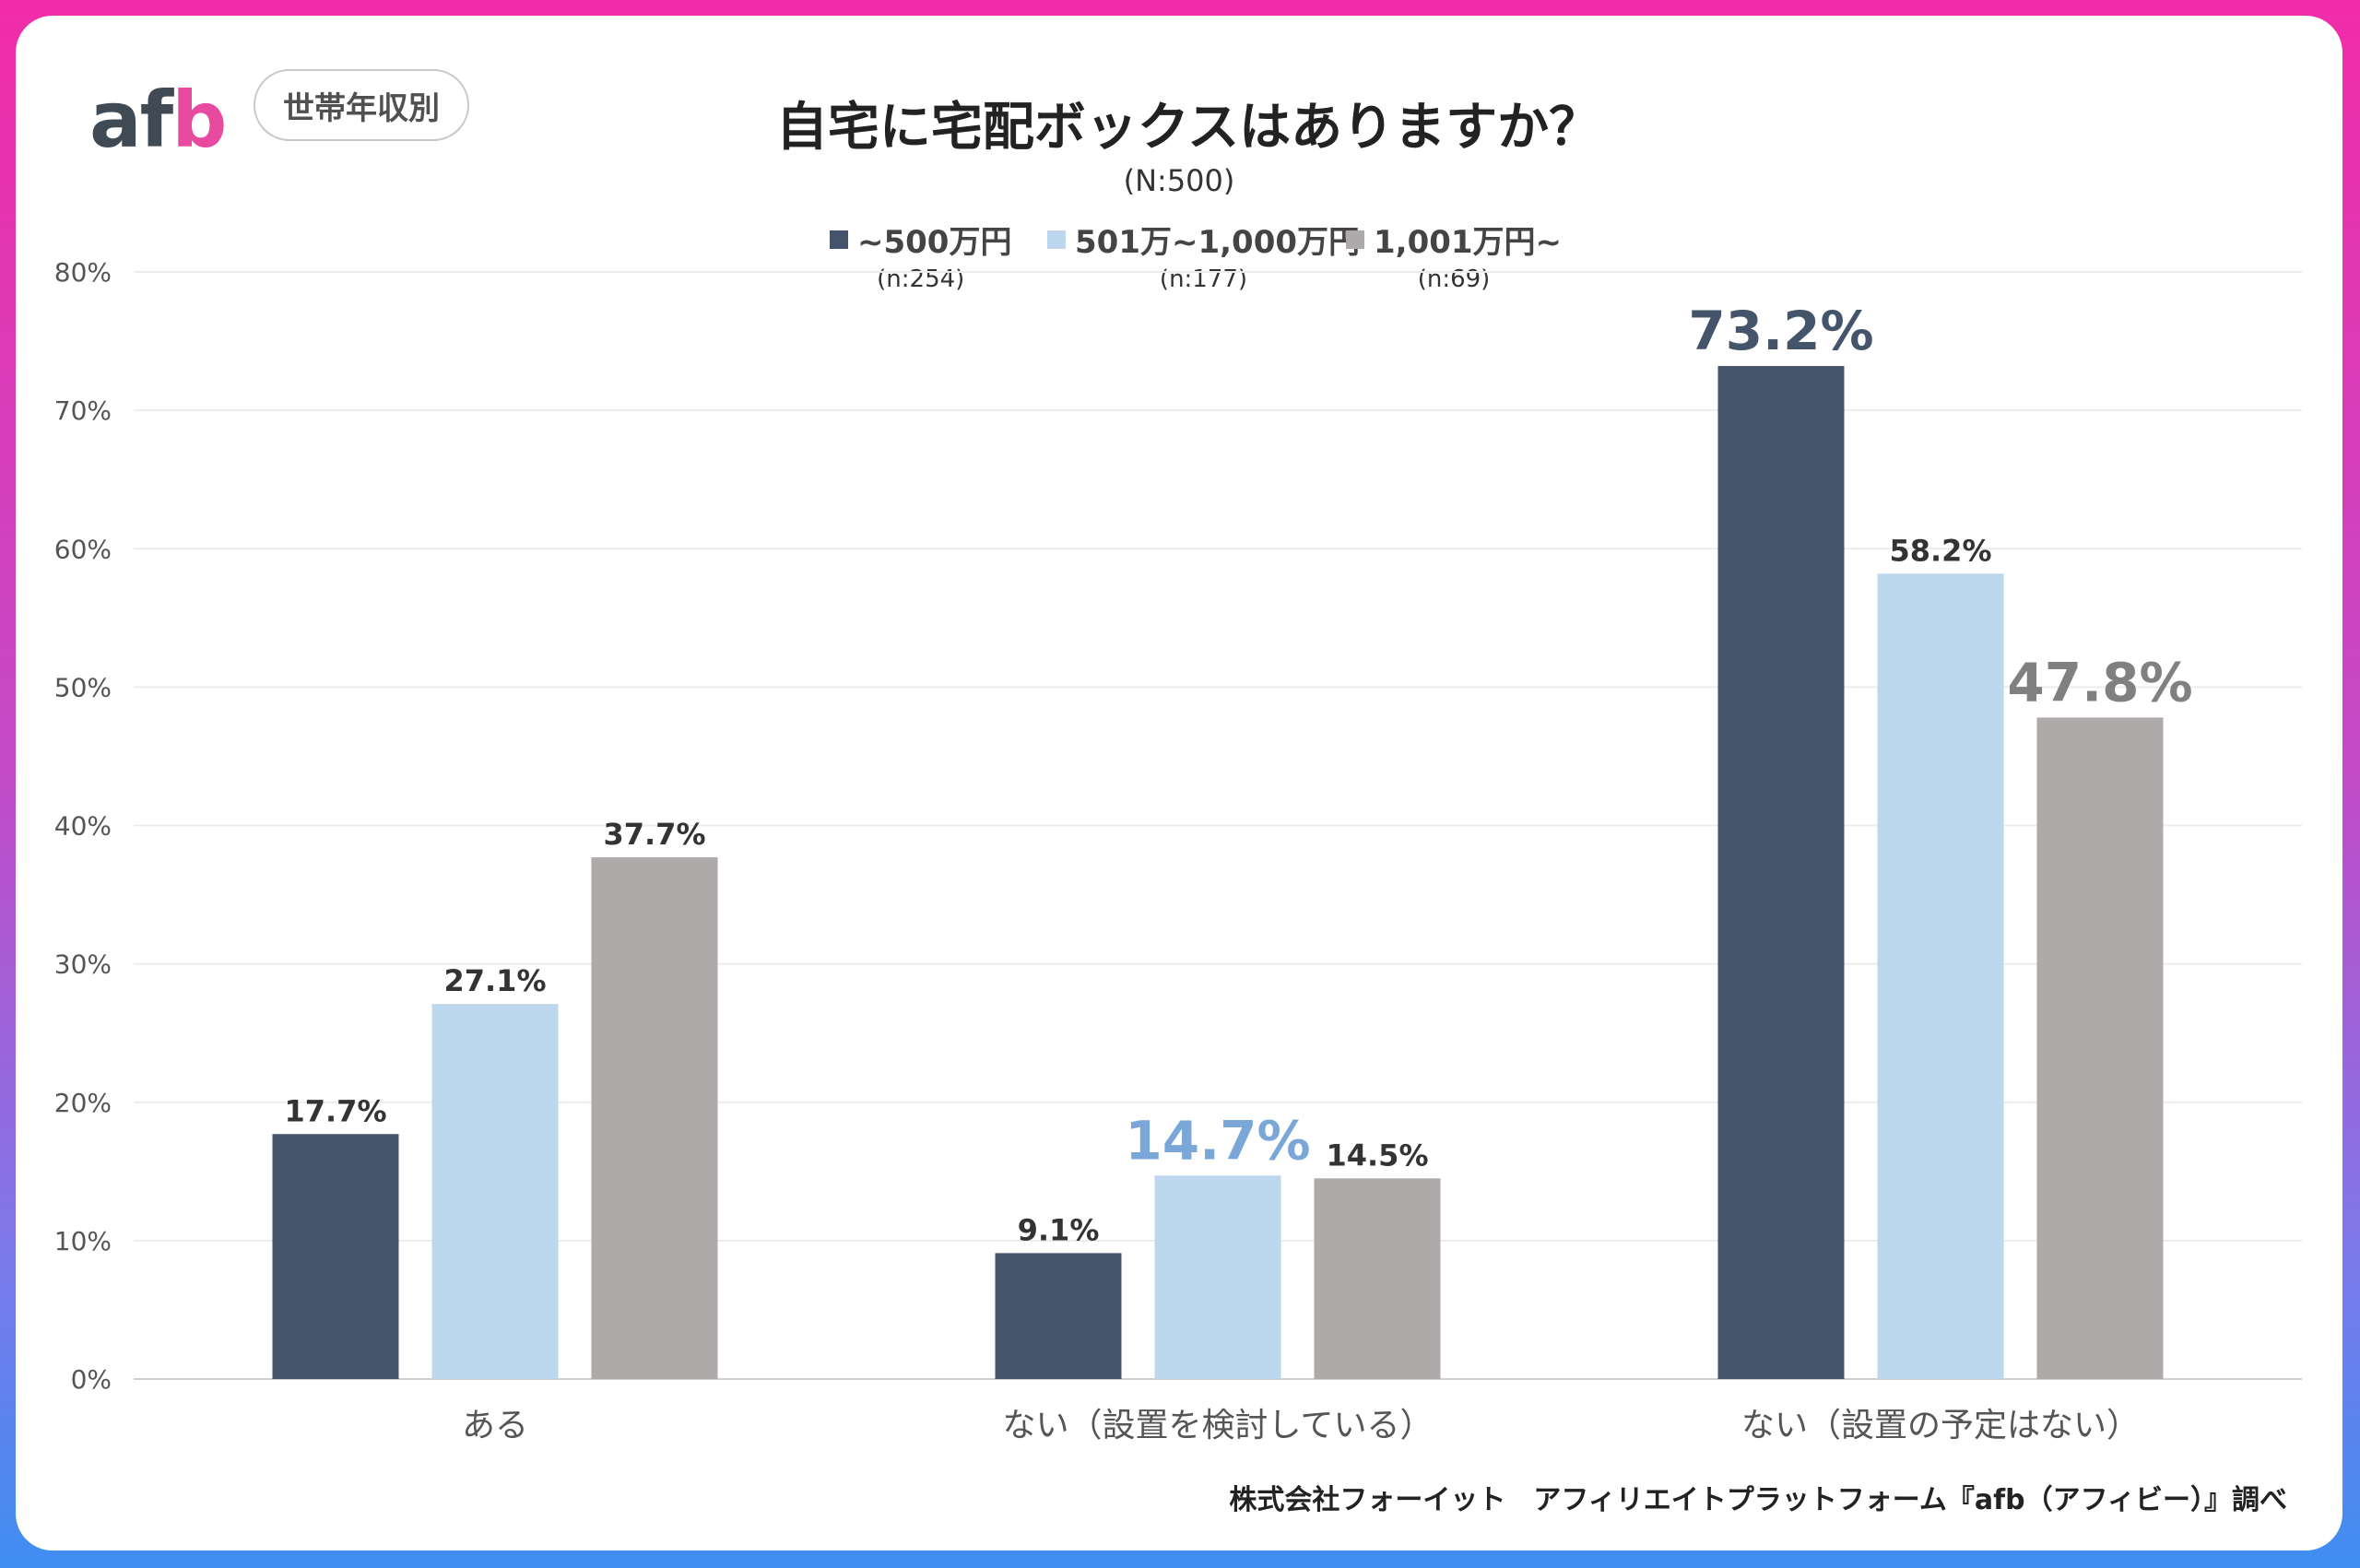 The width and height of the screenshot is (2360, 1568). I want to click on segment-badge: 世帯年収別, so click(361, 105).